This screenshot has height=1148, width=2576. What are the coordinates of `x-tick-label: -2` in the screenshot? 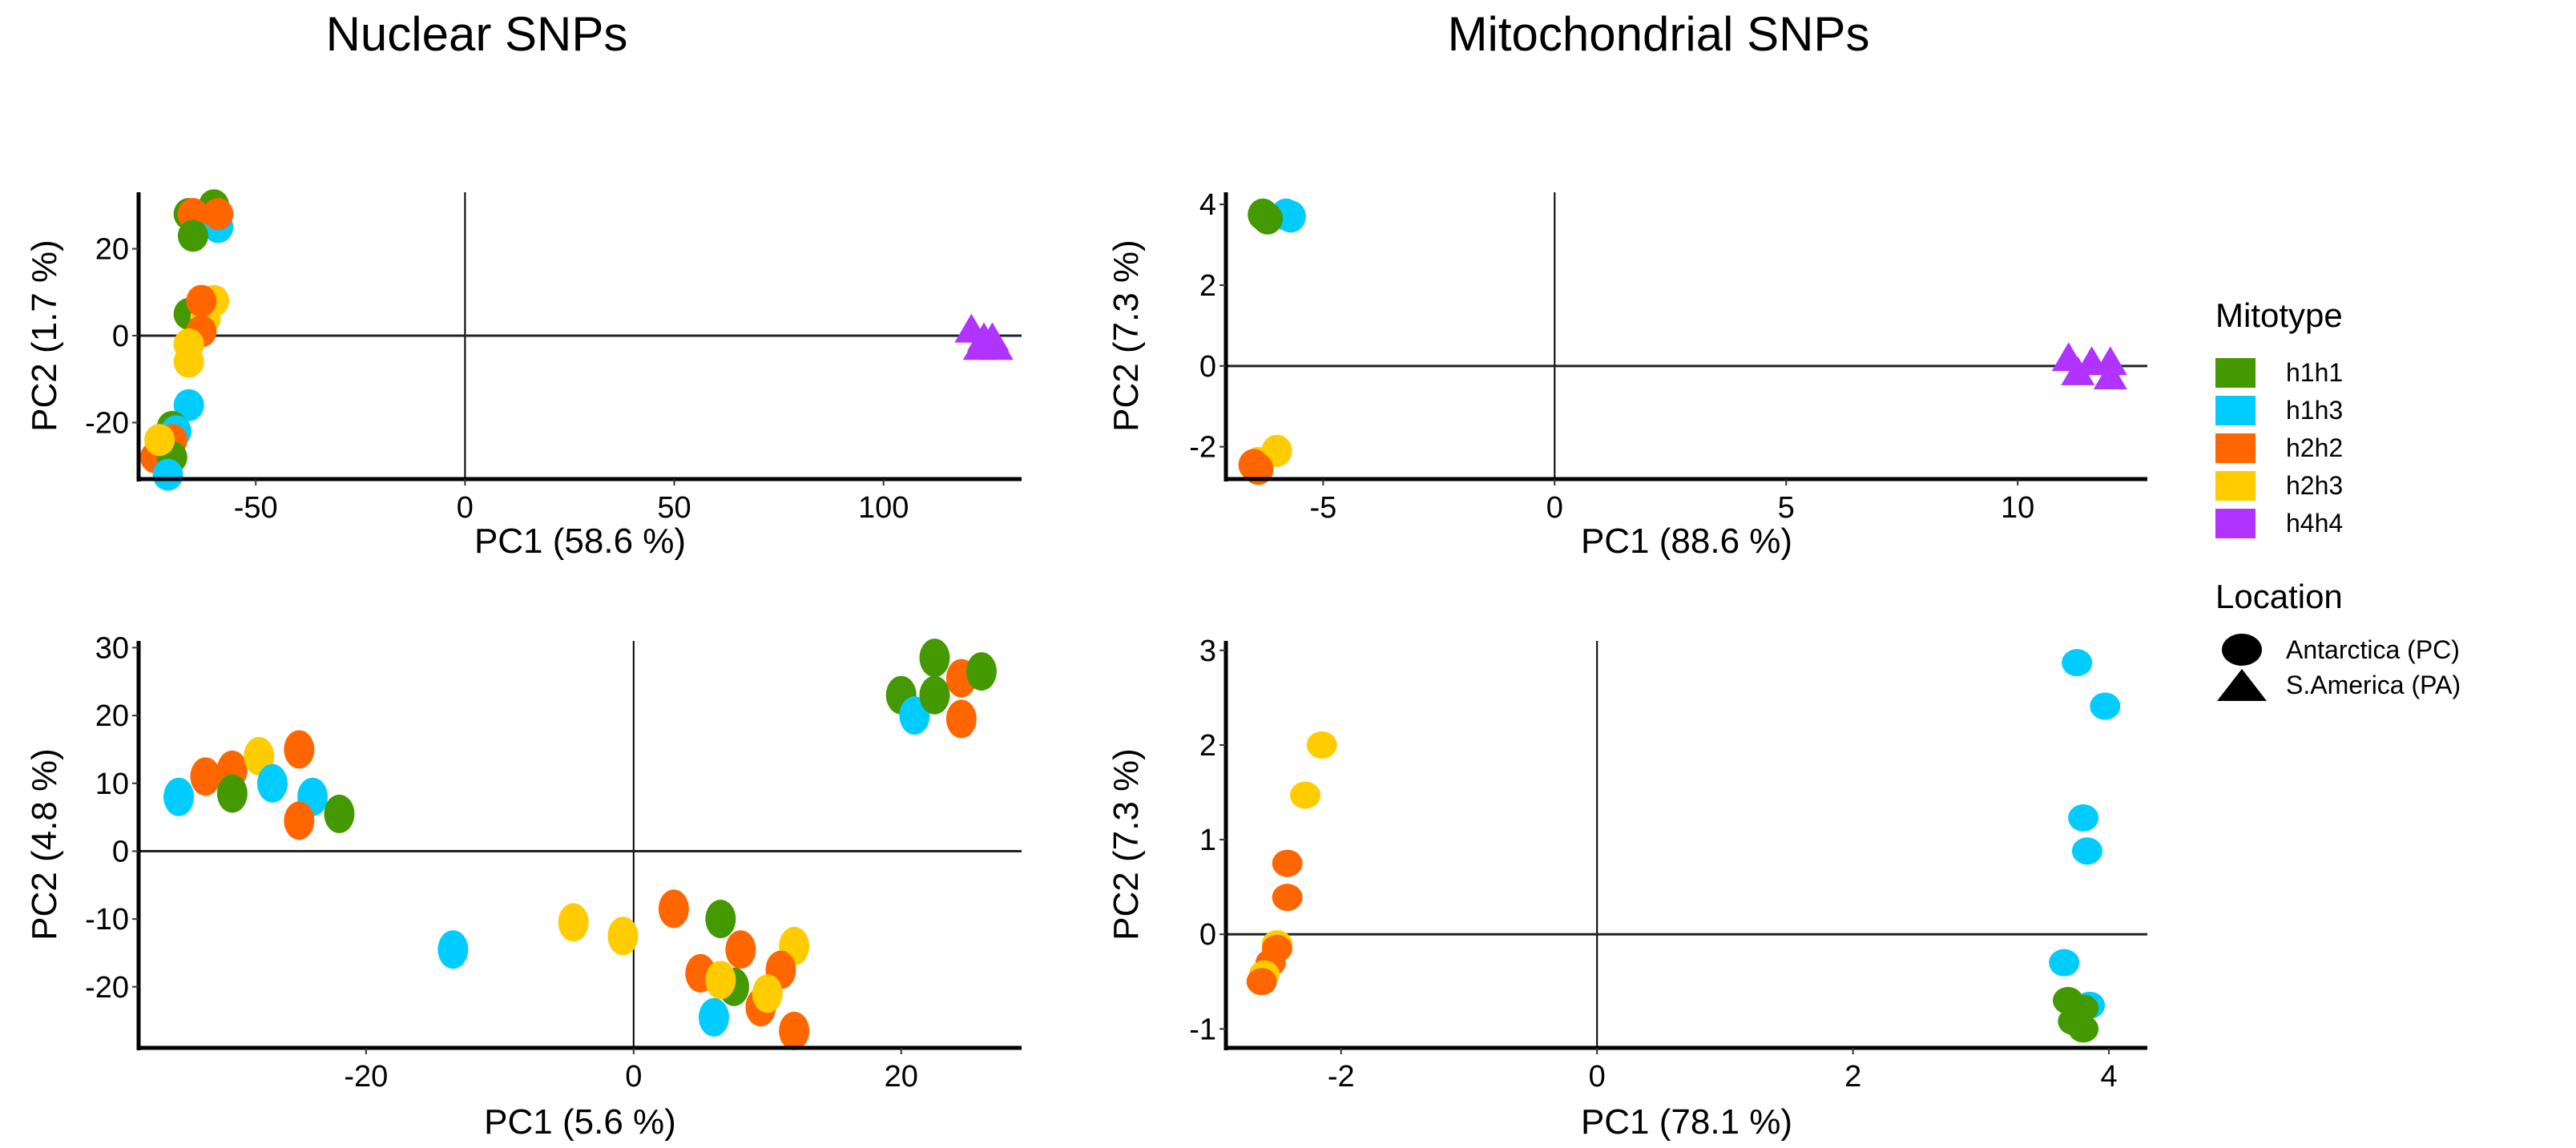 It's located at (1341, 1077).